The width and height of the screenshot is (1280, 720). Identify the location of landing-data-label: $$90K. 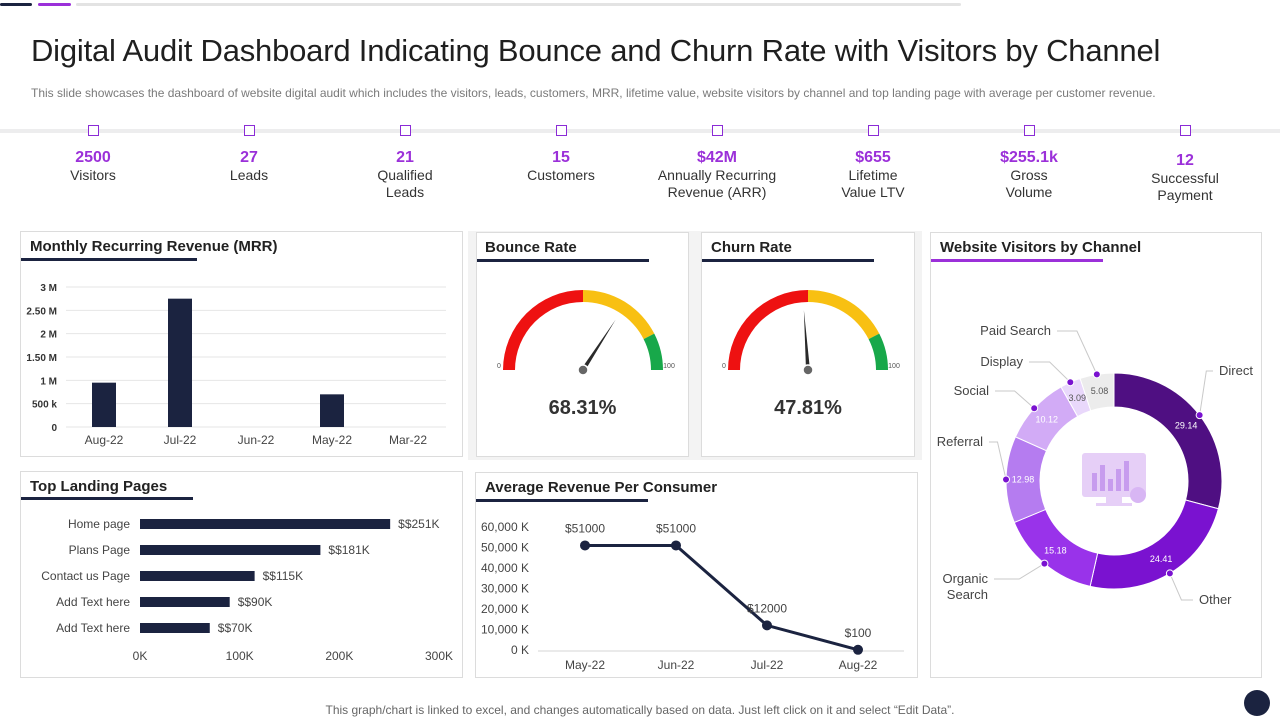
(255, 602).